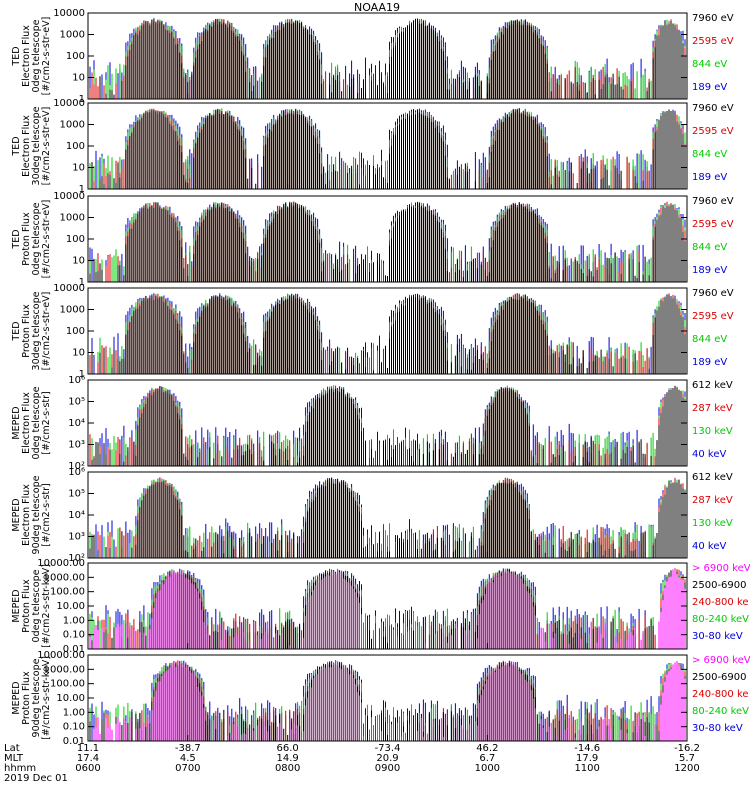  Describe the element at coordinates (61, 655) in the screenshot. I see `y-tick-label: 10000.00` at that location.